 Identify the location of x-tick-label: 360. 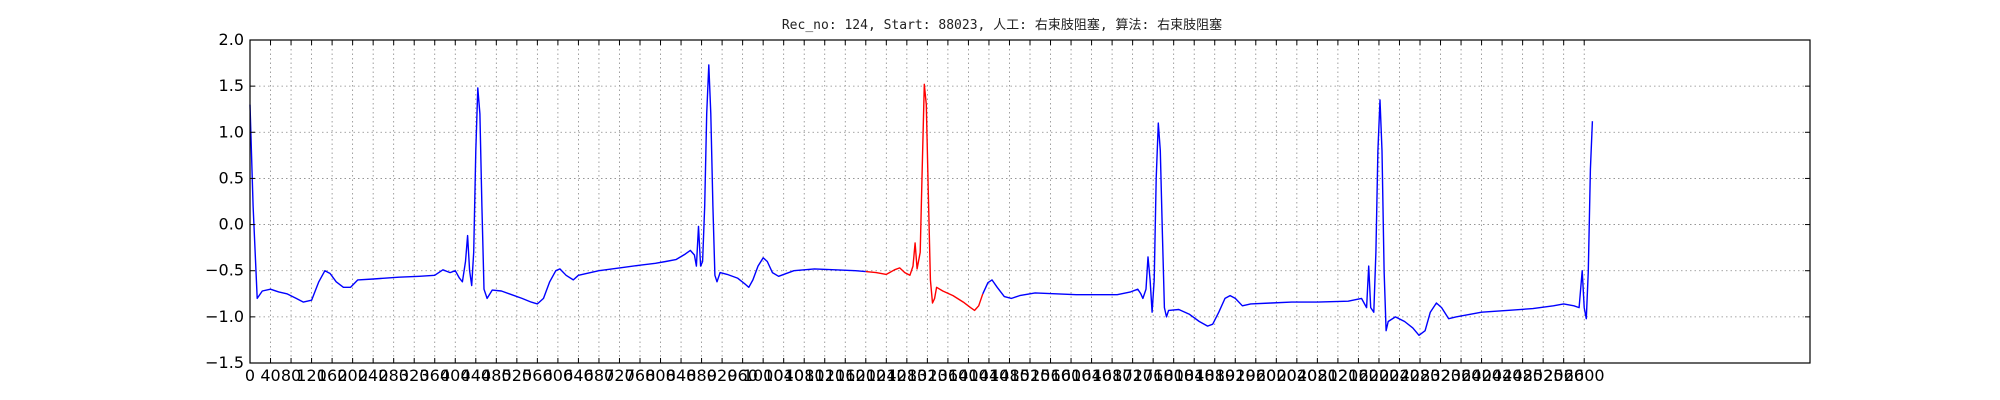
(434, 375).